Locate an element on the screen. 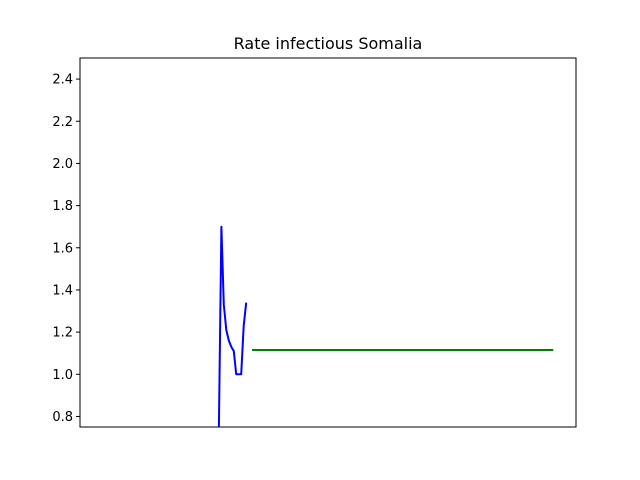  y-tick-label: 1.6 is located at coordinates (62, 248).